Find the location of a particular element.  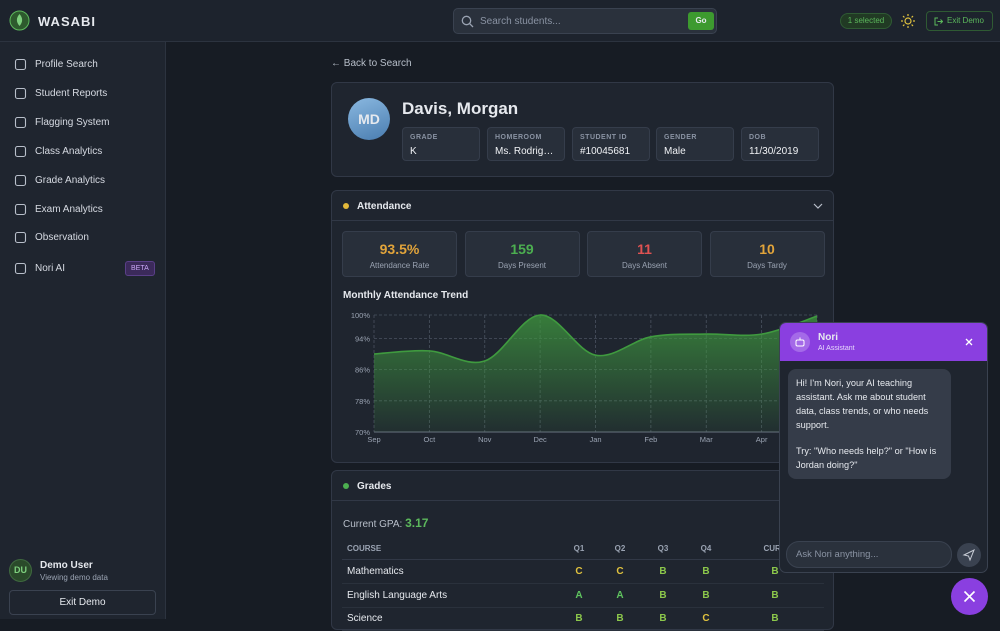

field-label: STUDENT ID is located at coordinates (603, 137).